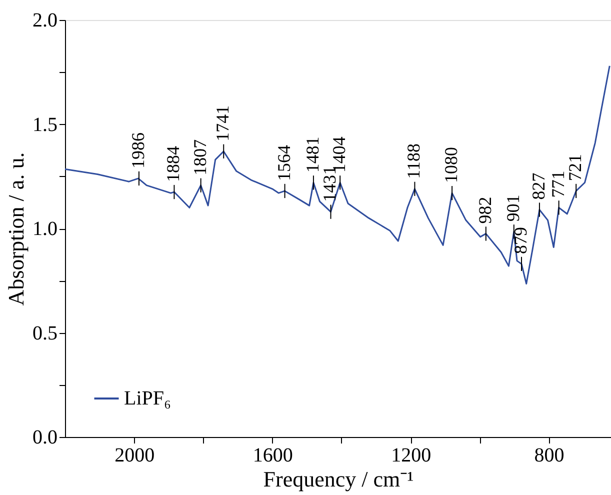  What do you see at coordinates (222, 123) in the screenshot?
I see `annotation: 1741` at bounding box center [222, 123].